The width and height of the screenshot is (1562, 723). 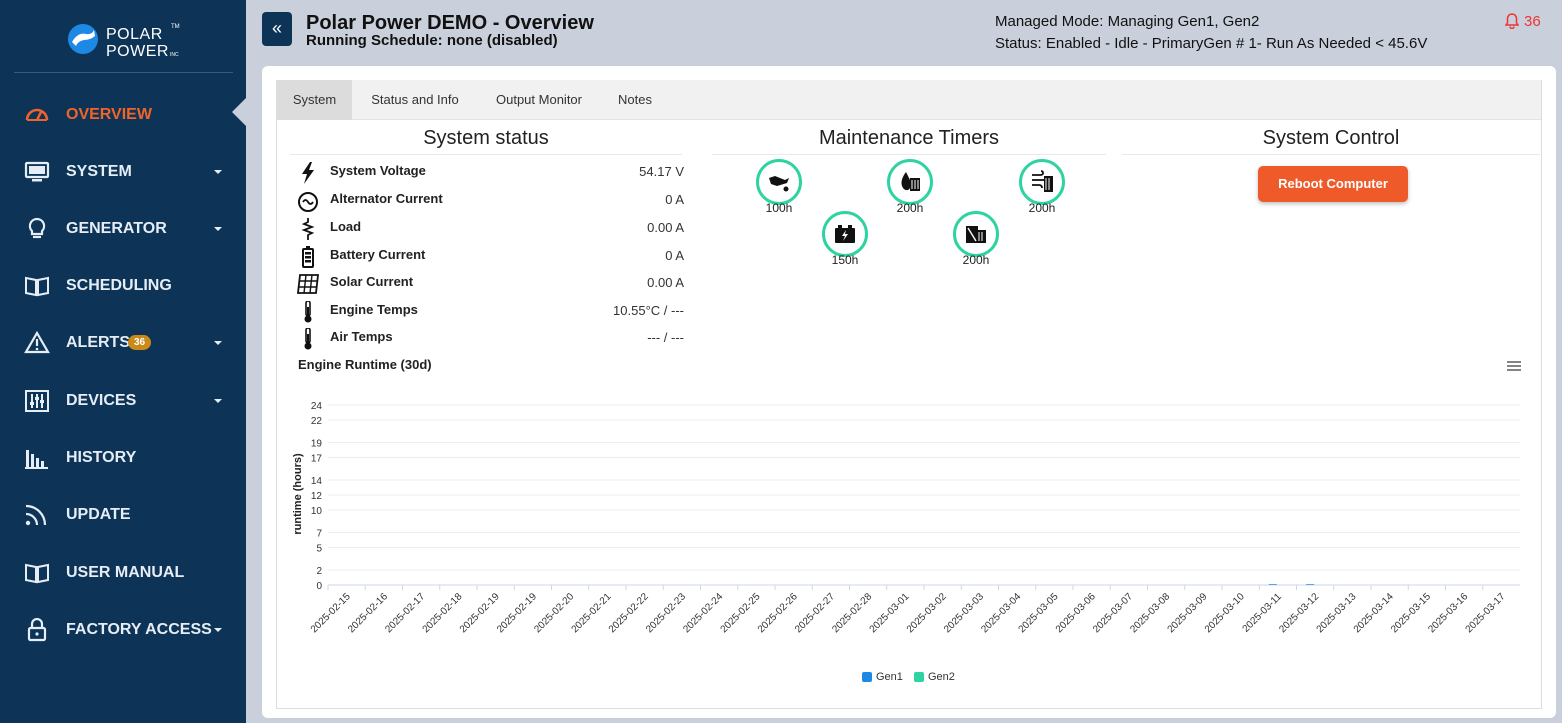 I want to click on sidebar-item-history: HISTORY, so click(x=123, y=458).